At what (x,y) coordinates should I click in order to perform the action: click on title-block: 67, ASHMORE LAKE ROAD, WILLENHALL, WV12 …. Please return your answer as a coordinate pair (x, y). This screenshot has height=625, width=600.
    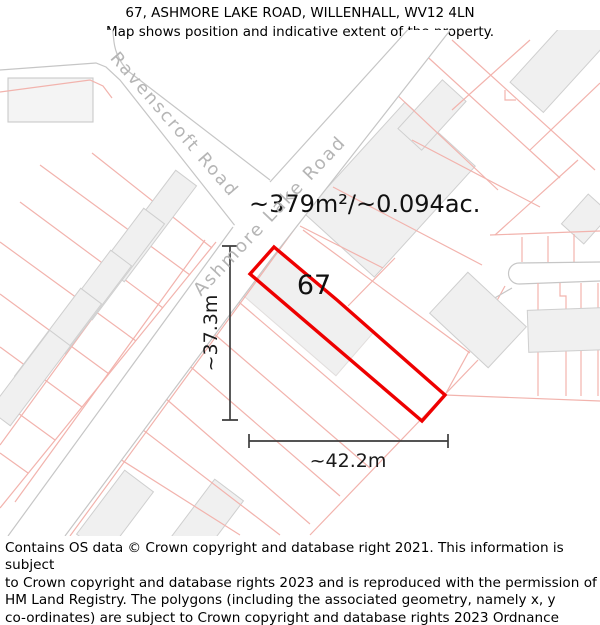
    Looking at the image, I should click on (300, 22).